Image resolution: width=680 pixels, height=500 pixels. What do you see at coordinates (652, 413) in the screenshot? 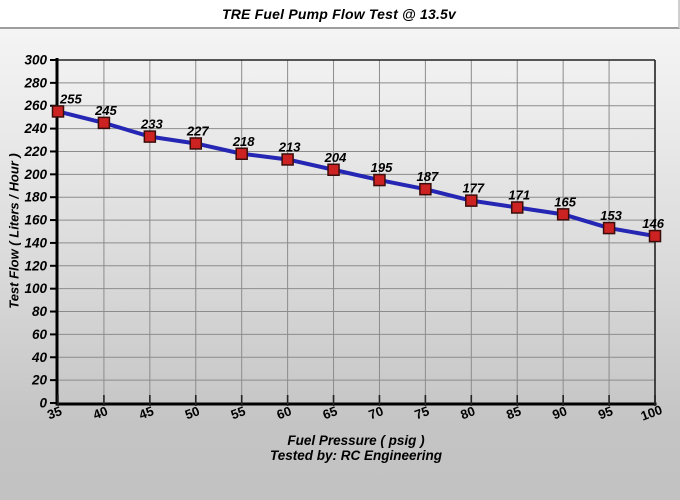
I see `x-tick-label: 100` at bounding box center [652, 413].